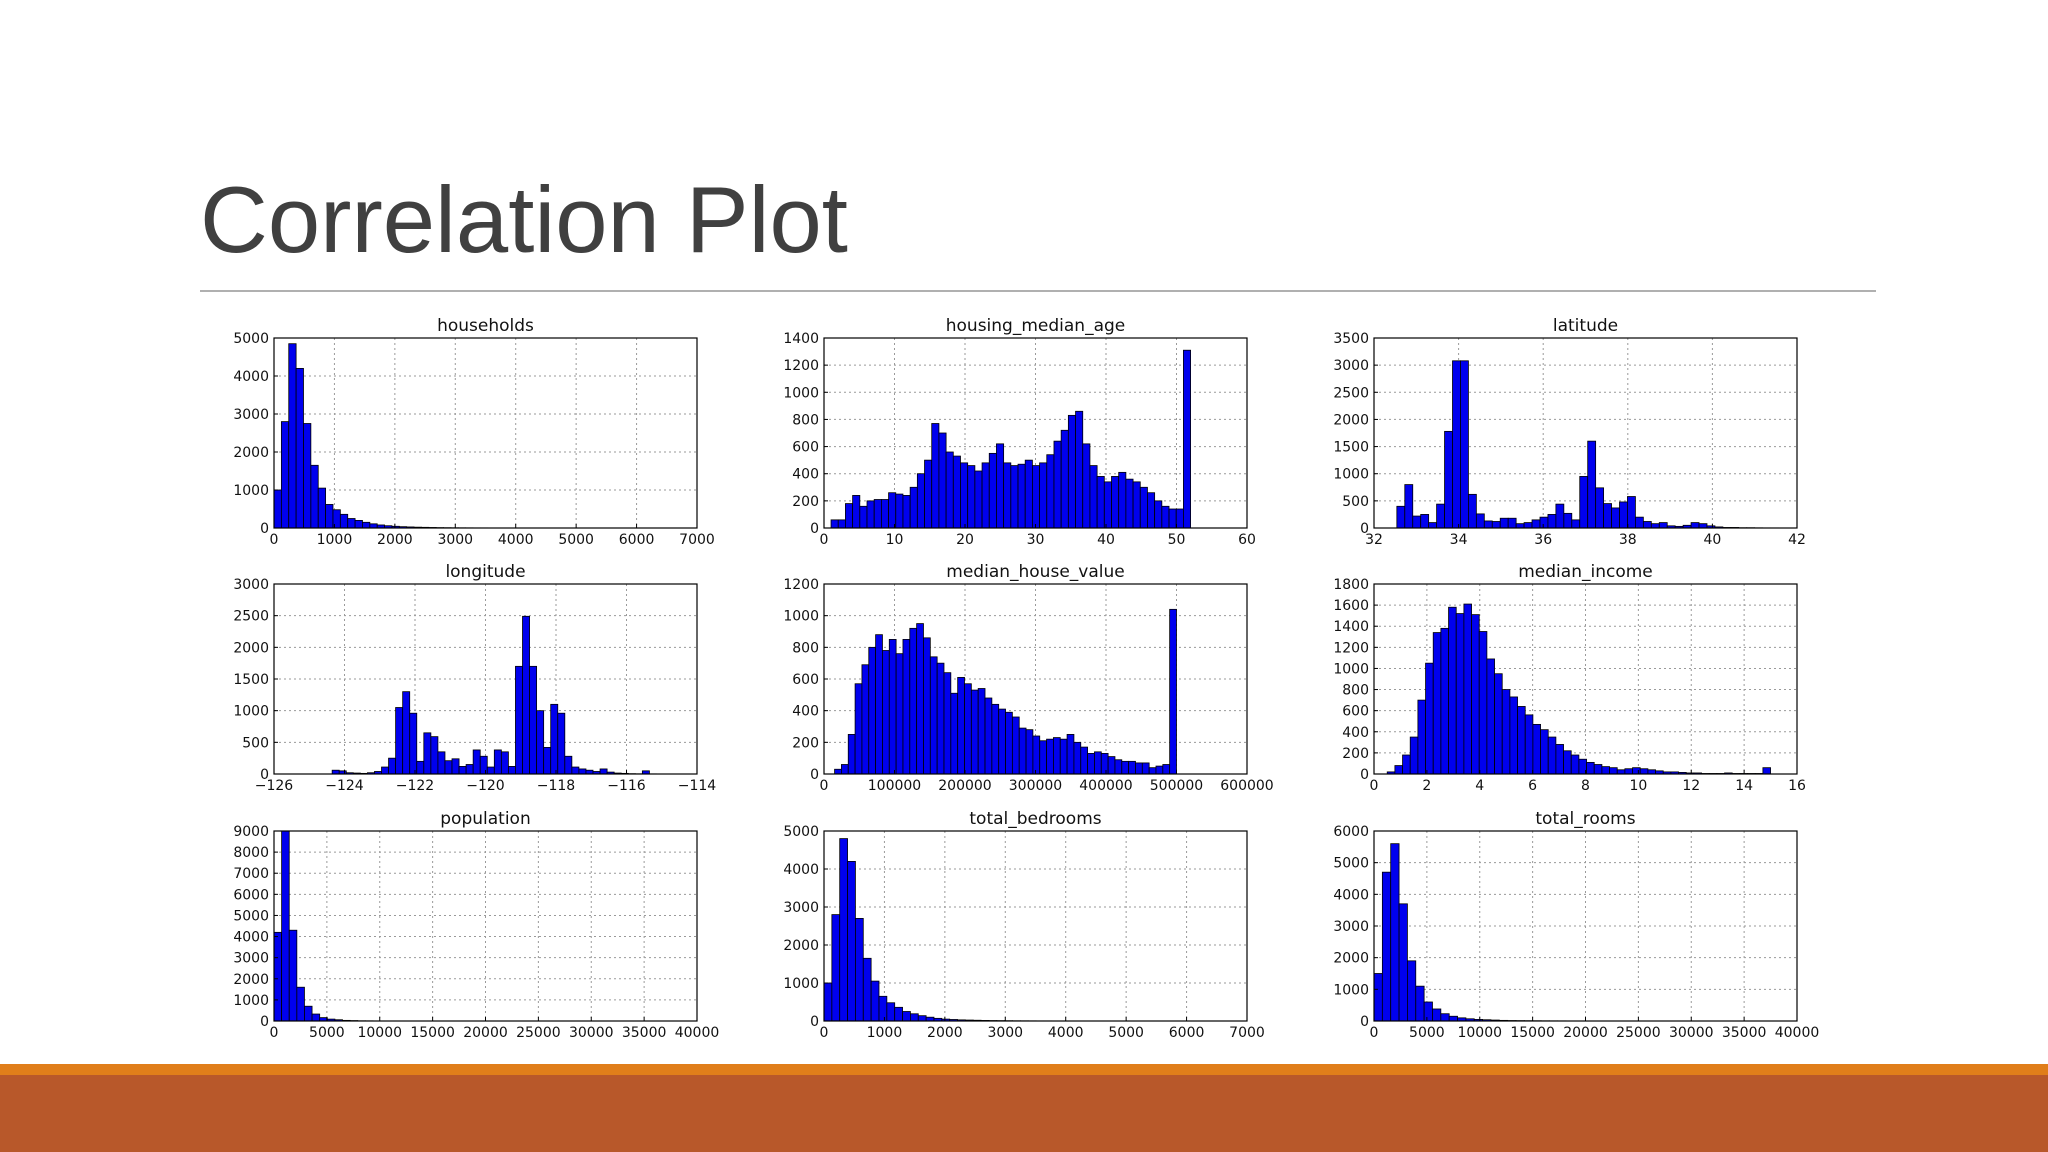 Image resolution: width=2048 pixels, height=1152 pixels. What do you see at coordinates (801, 339) in the screenshot?
I see `y-tick-label: 1400` at bounding box center [801, 339].